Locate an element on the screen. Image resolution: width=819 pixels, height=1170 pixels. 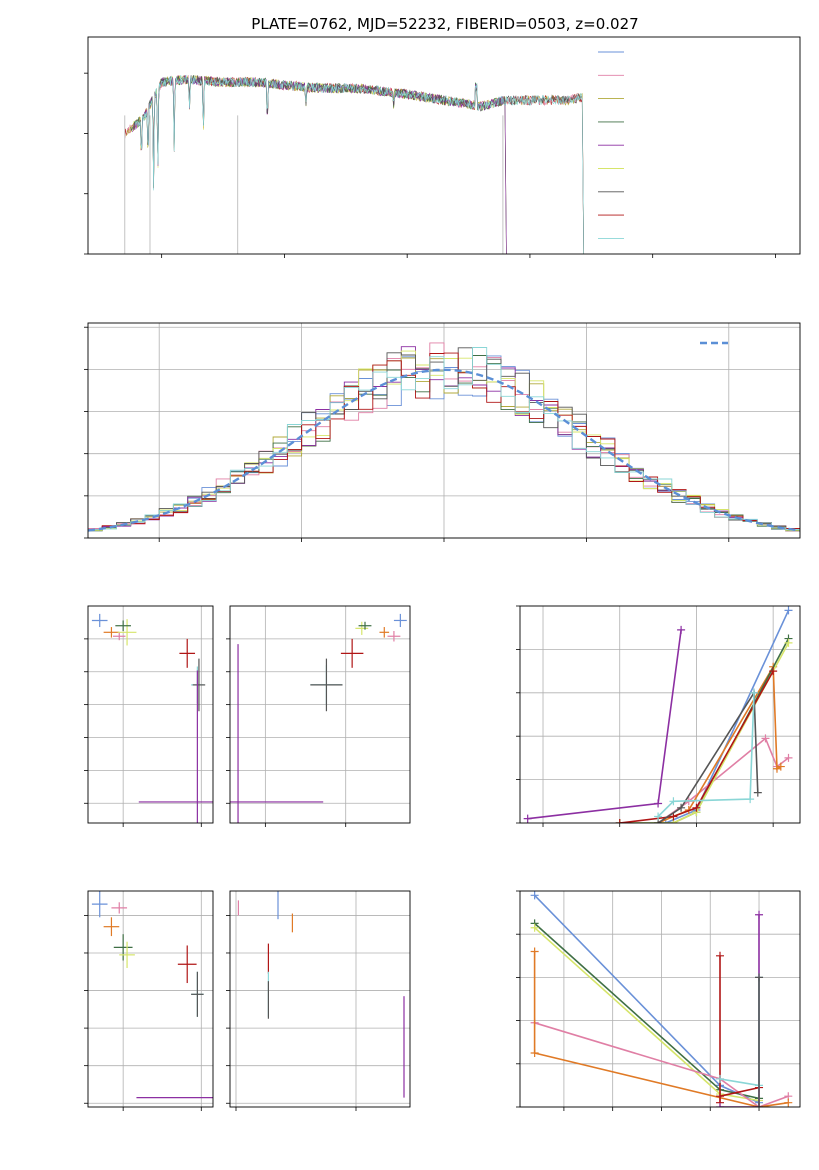
histogram-series is located at coordinates (444, 440).